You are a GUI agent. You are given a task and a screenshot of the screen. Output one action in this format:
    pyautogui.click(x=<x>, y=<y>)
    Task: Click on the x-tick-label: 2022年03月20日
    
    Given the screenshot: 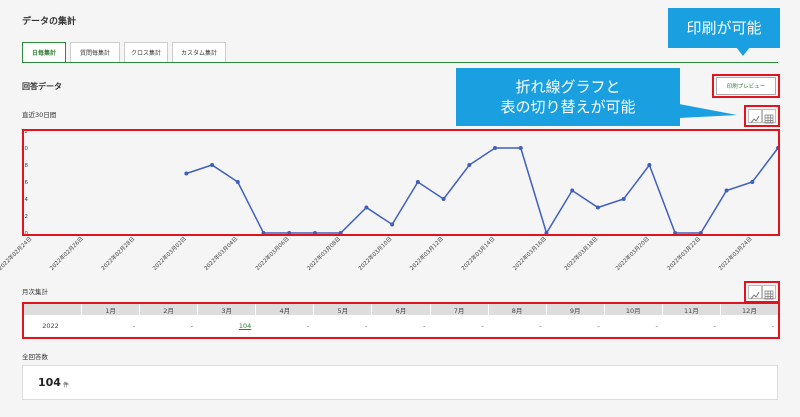 What is the action you would take?
    pyautogui.click(x=632, y=253)
    